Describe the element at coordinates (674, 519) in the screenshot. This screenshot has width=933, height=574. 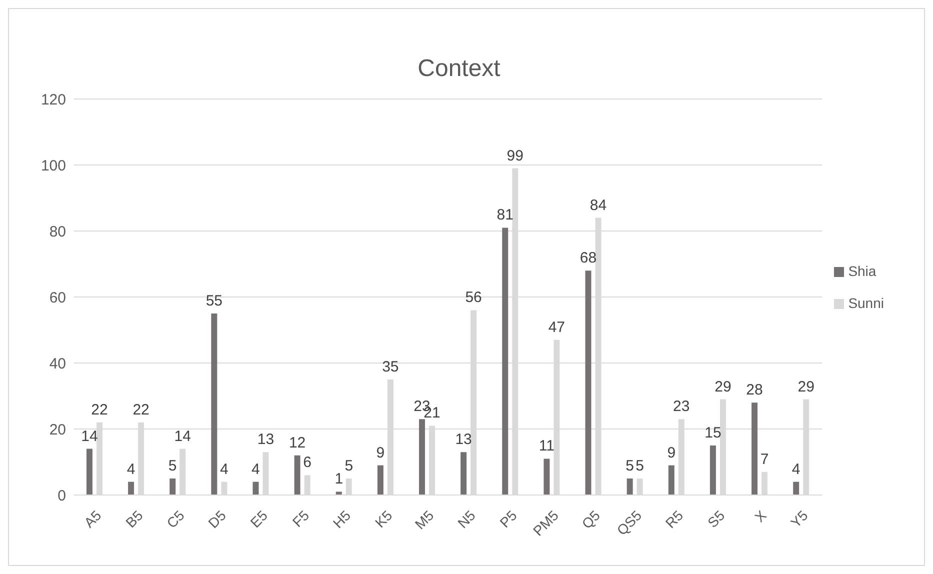
I see `x-tick-label: R5` at that location.